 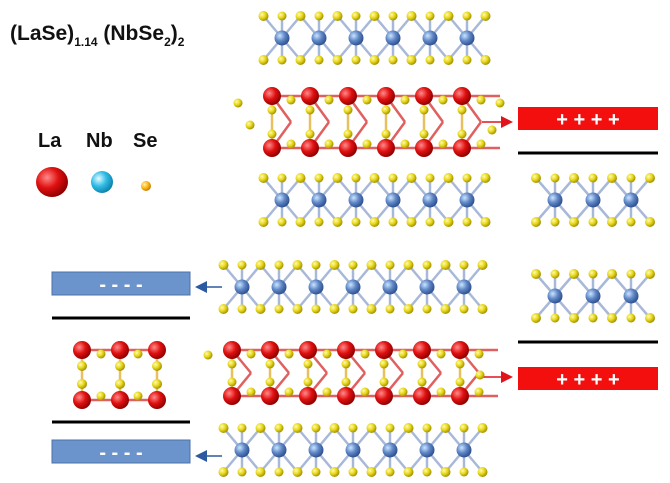 I want to click on title-sub: 2, so click(x=181, y=42).